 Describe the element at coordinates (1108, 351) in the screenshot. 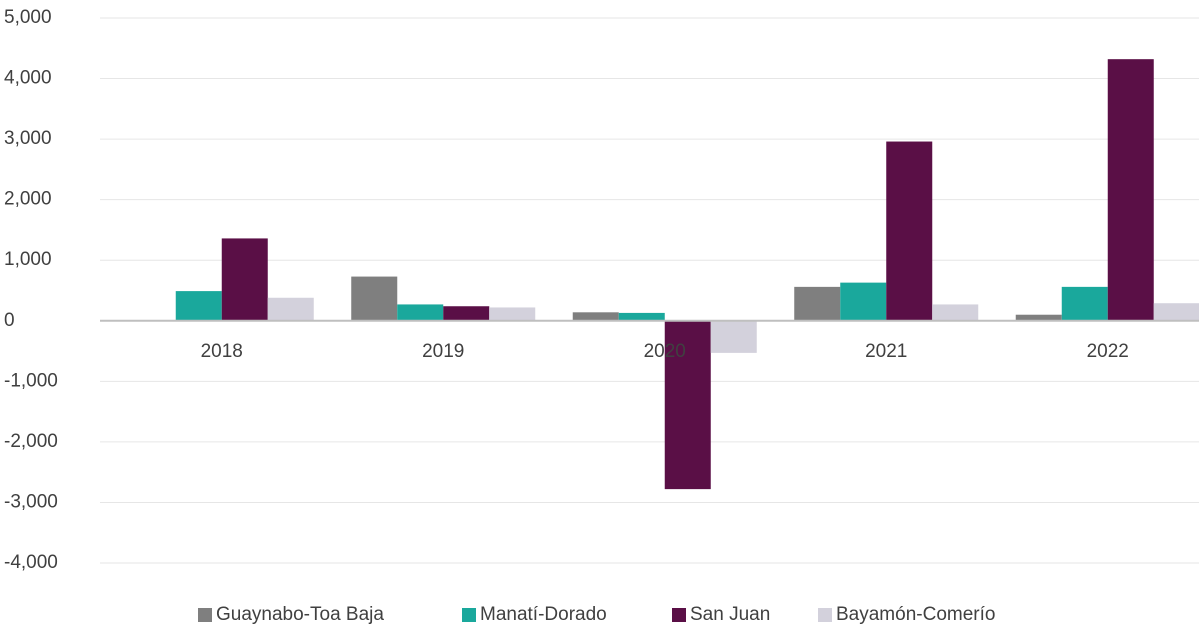

I see `x-tick-label: 2022` at that location.